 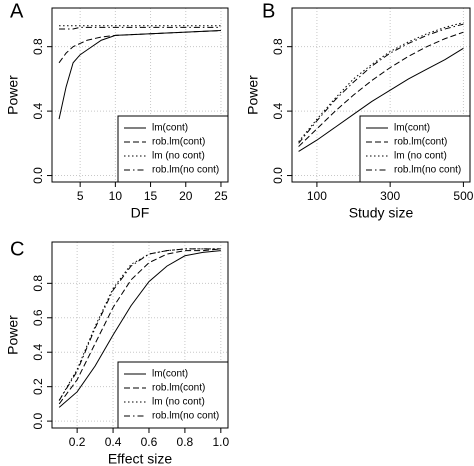 I want to click on panel-label: B, so click(x=268, y=11).